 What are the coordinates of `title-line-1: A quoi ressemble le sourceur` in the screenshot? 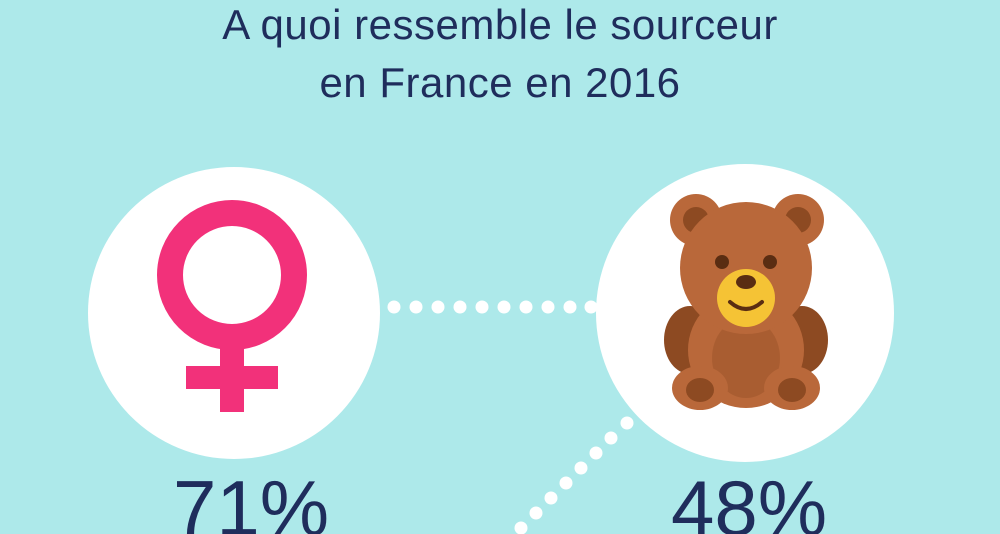 It's located at (500, 24).